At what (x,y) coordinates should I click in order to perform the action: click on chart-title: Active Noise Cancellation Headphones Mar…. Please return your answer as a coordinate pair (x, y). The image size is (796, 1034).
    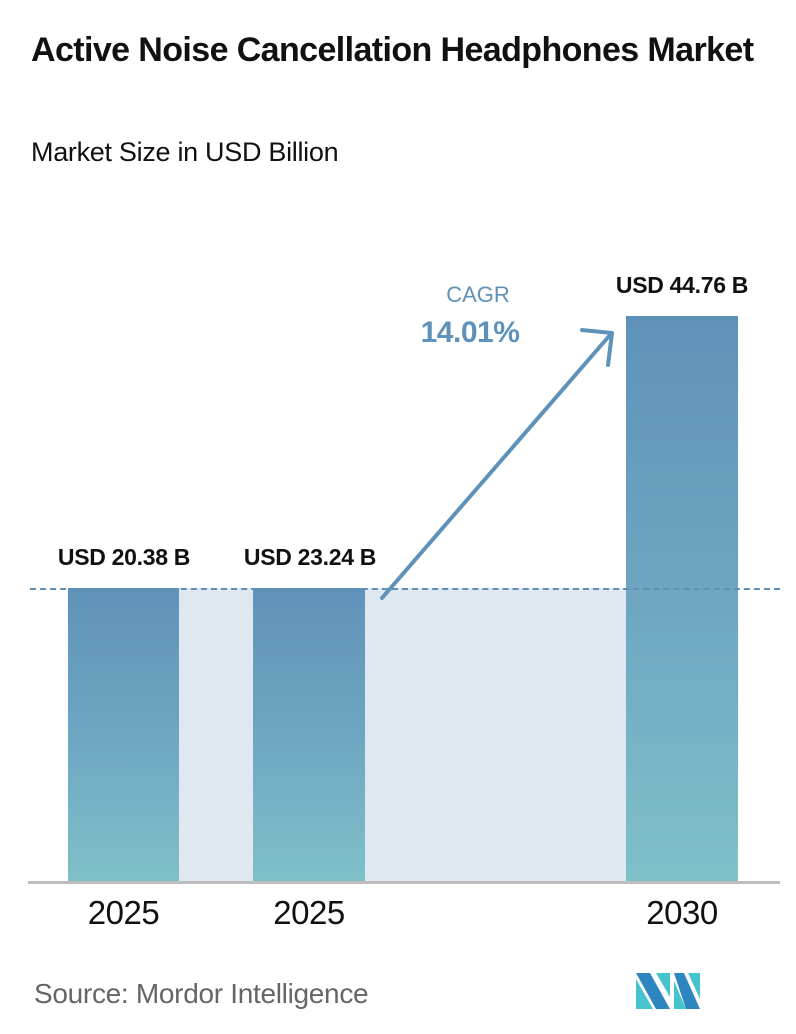
    Looking at the image, I should click on (392, 50).